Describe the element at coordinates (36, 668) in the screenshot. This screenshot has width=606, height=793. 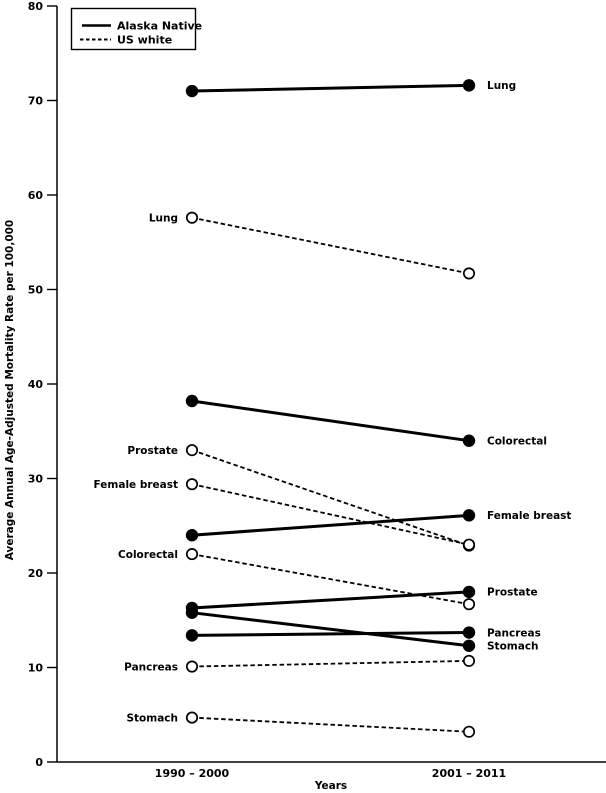
I see `y-tick-label: 10` at that location.